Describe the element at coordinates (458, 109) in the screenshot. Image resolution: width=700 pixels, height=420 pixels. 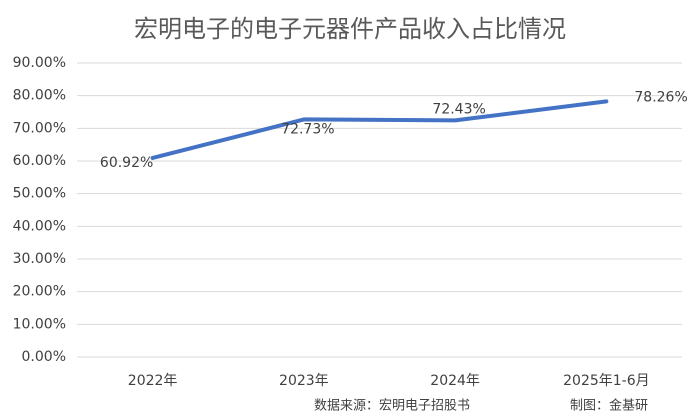
I see `data-label: 72.43%` at that location.